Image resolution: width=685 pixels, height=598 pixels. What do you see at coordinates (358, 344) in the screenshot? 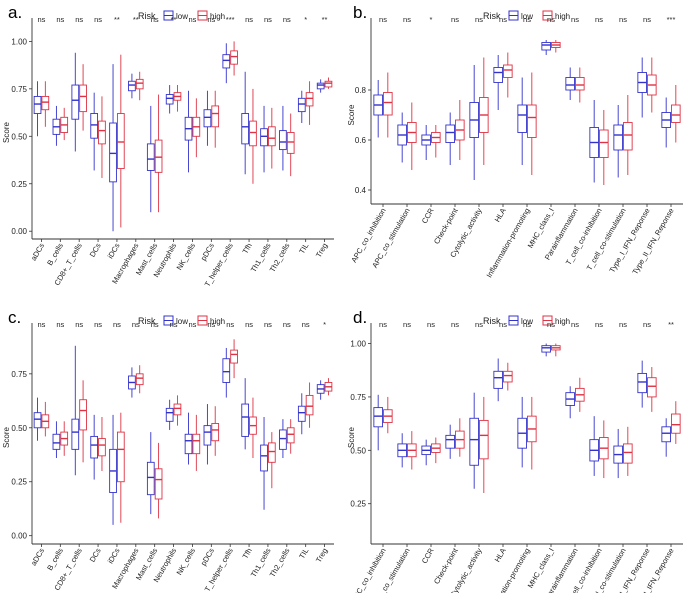
I see `y-tick-label: 1.00` at bounding box center [358, 344].